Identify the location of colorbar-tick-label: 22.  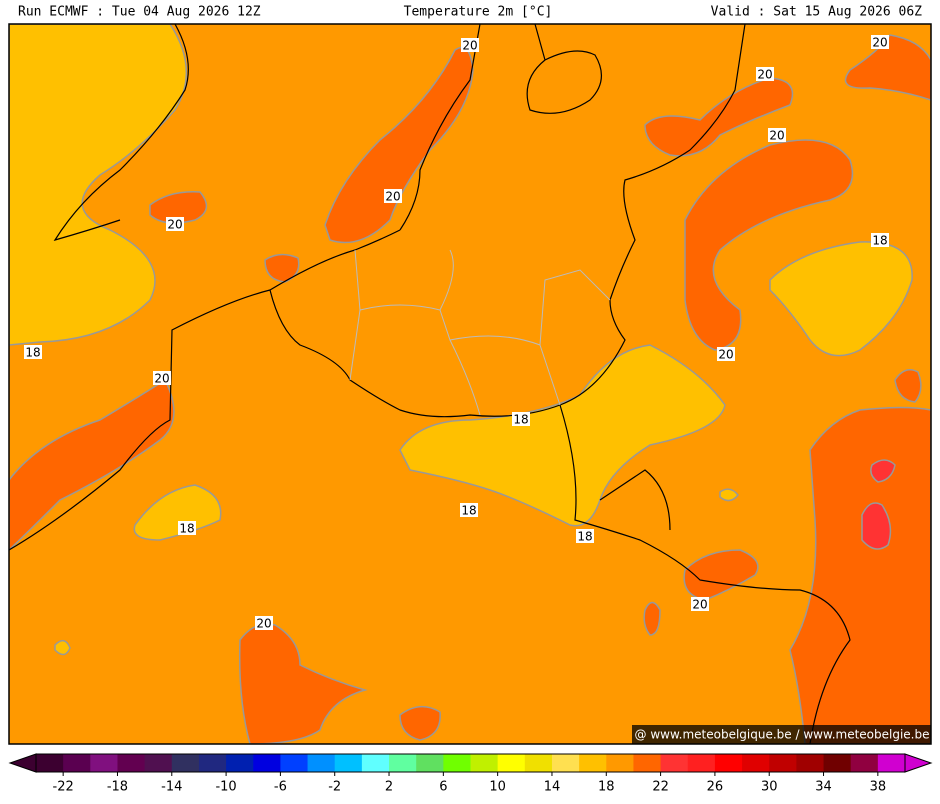
(660, 787).